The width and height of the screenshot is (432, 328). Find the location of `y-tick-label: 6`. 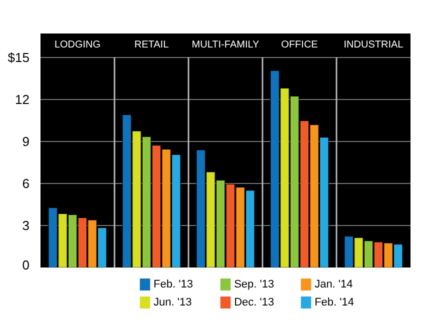

y-tick-label: 6 is located at coordinates (26, 183).